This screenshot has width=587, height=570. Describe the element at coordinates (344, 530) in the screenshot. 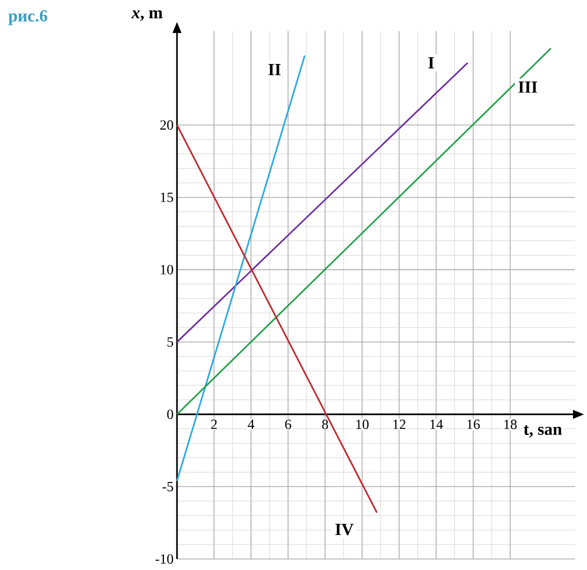

I see `series-label: IV` at that location.